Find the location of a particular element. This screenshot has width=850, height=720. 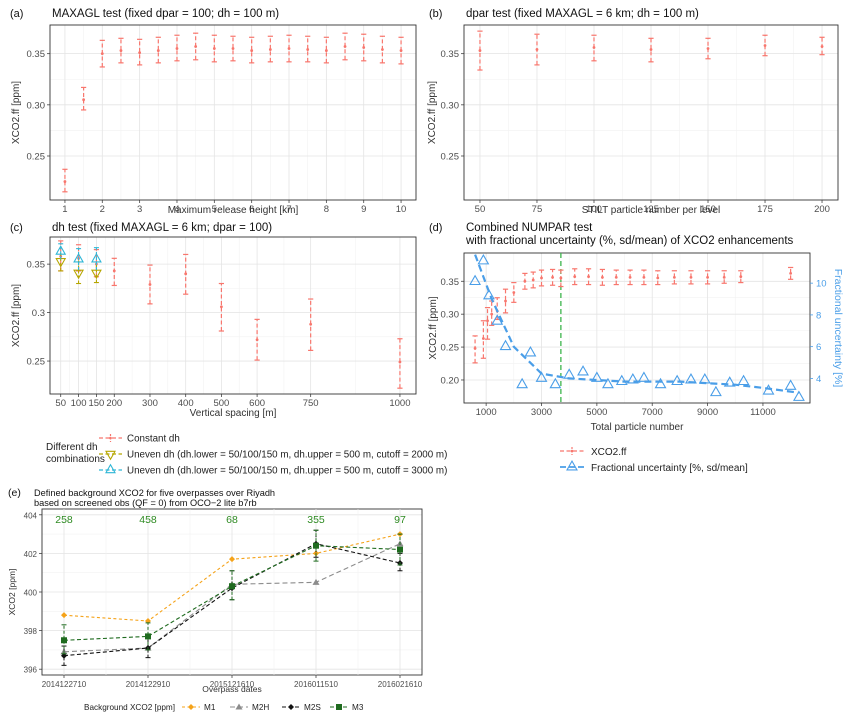

x-tick-label: 2014122910 is located at coordinates (148, 684).